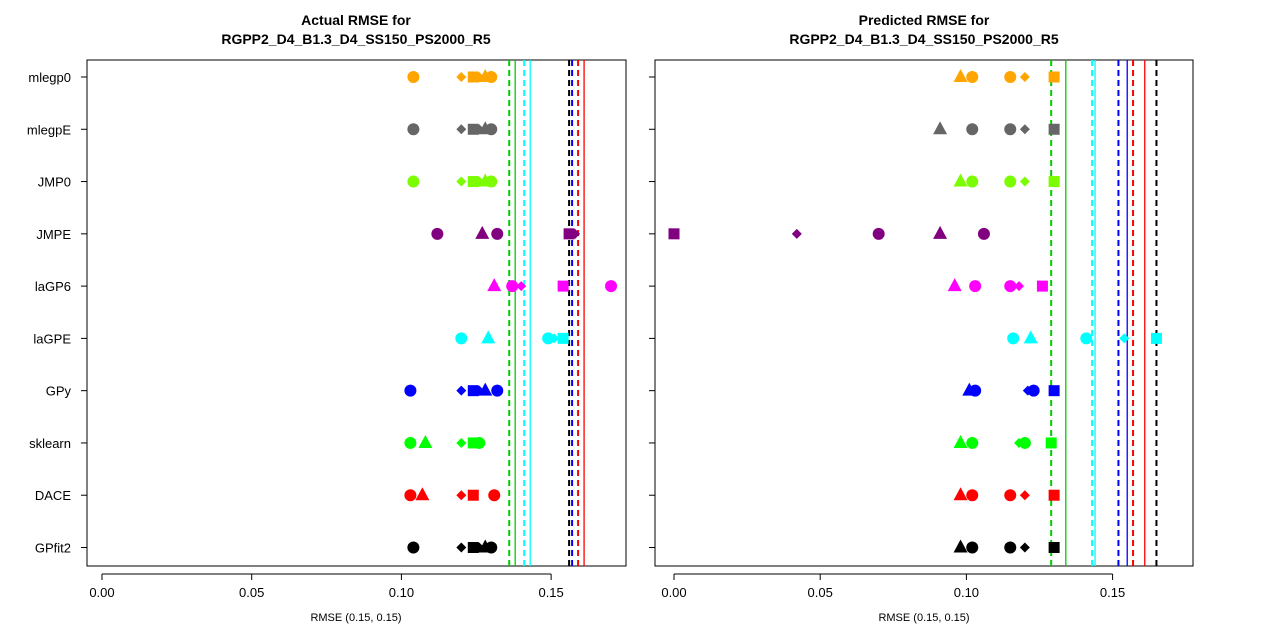 Image resolution: width=1280 pixels, height=640 pixels. What do you see at coordinates (356, 20) in the screenshot?
I see `actual-title-line1: Actual RMSE for` at bounding box center [356, 20].